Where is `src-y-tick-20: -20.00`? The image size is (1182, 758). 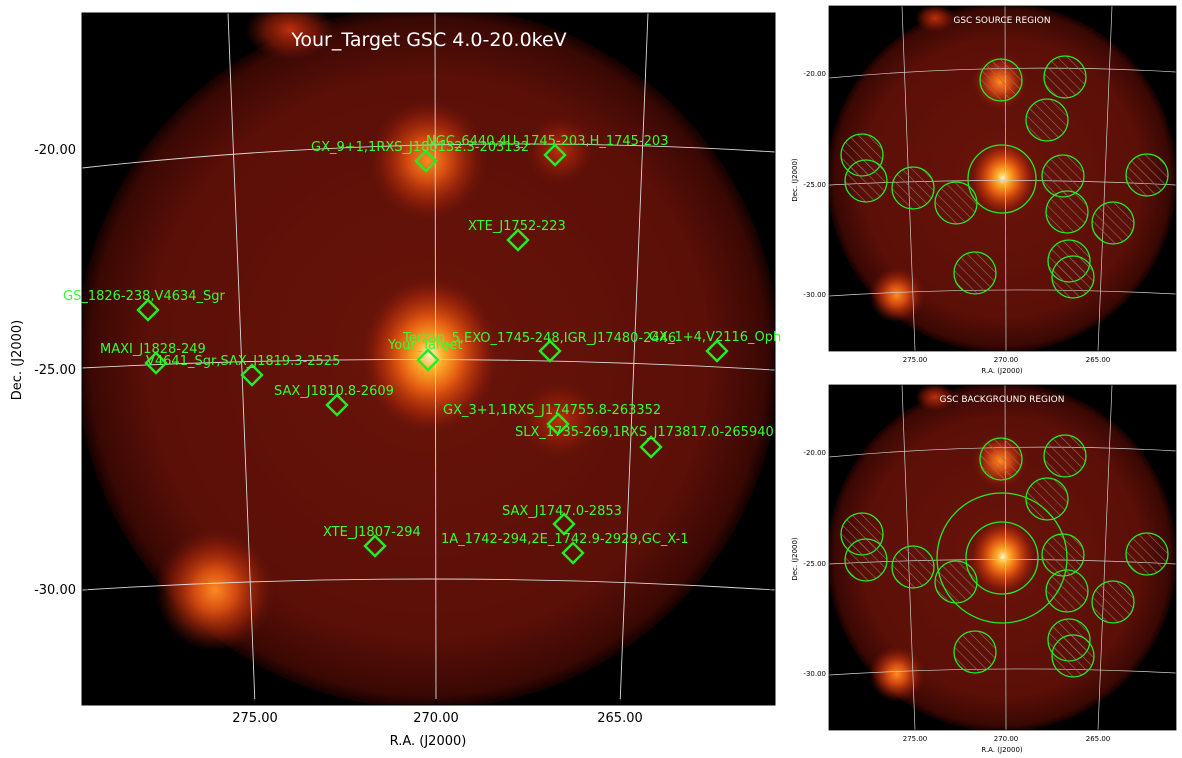
src-y-tick-20: -20.00 is located at coordinates (814, 74).